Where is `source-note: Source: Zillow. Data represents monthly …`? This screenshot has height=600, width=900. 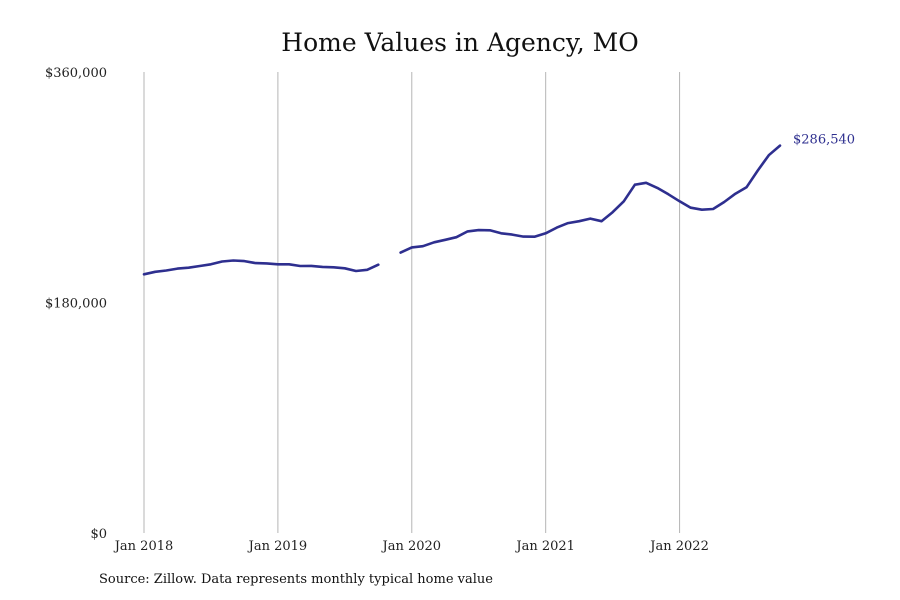
source-note: Source: Zillow. Data represents monthly … is located at coordinates (296, 579).